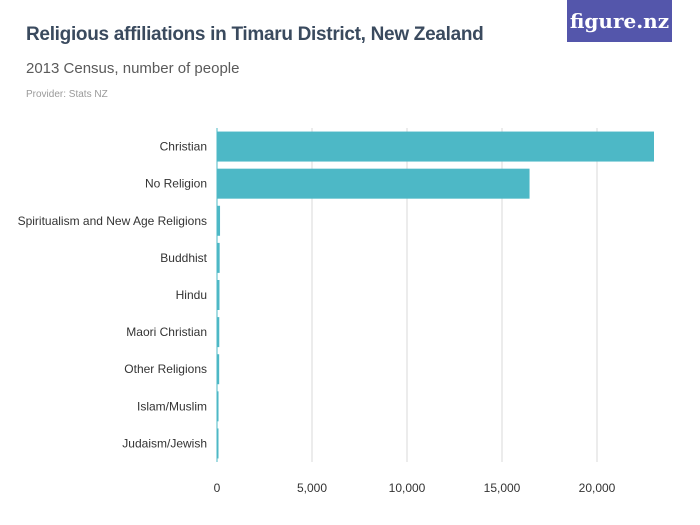 This screenshot has height=525, width=700. Describe the element at coordinates (166, 332) in the screenshot. I see `category-label-5: Maori Christian` at that location.